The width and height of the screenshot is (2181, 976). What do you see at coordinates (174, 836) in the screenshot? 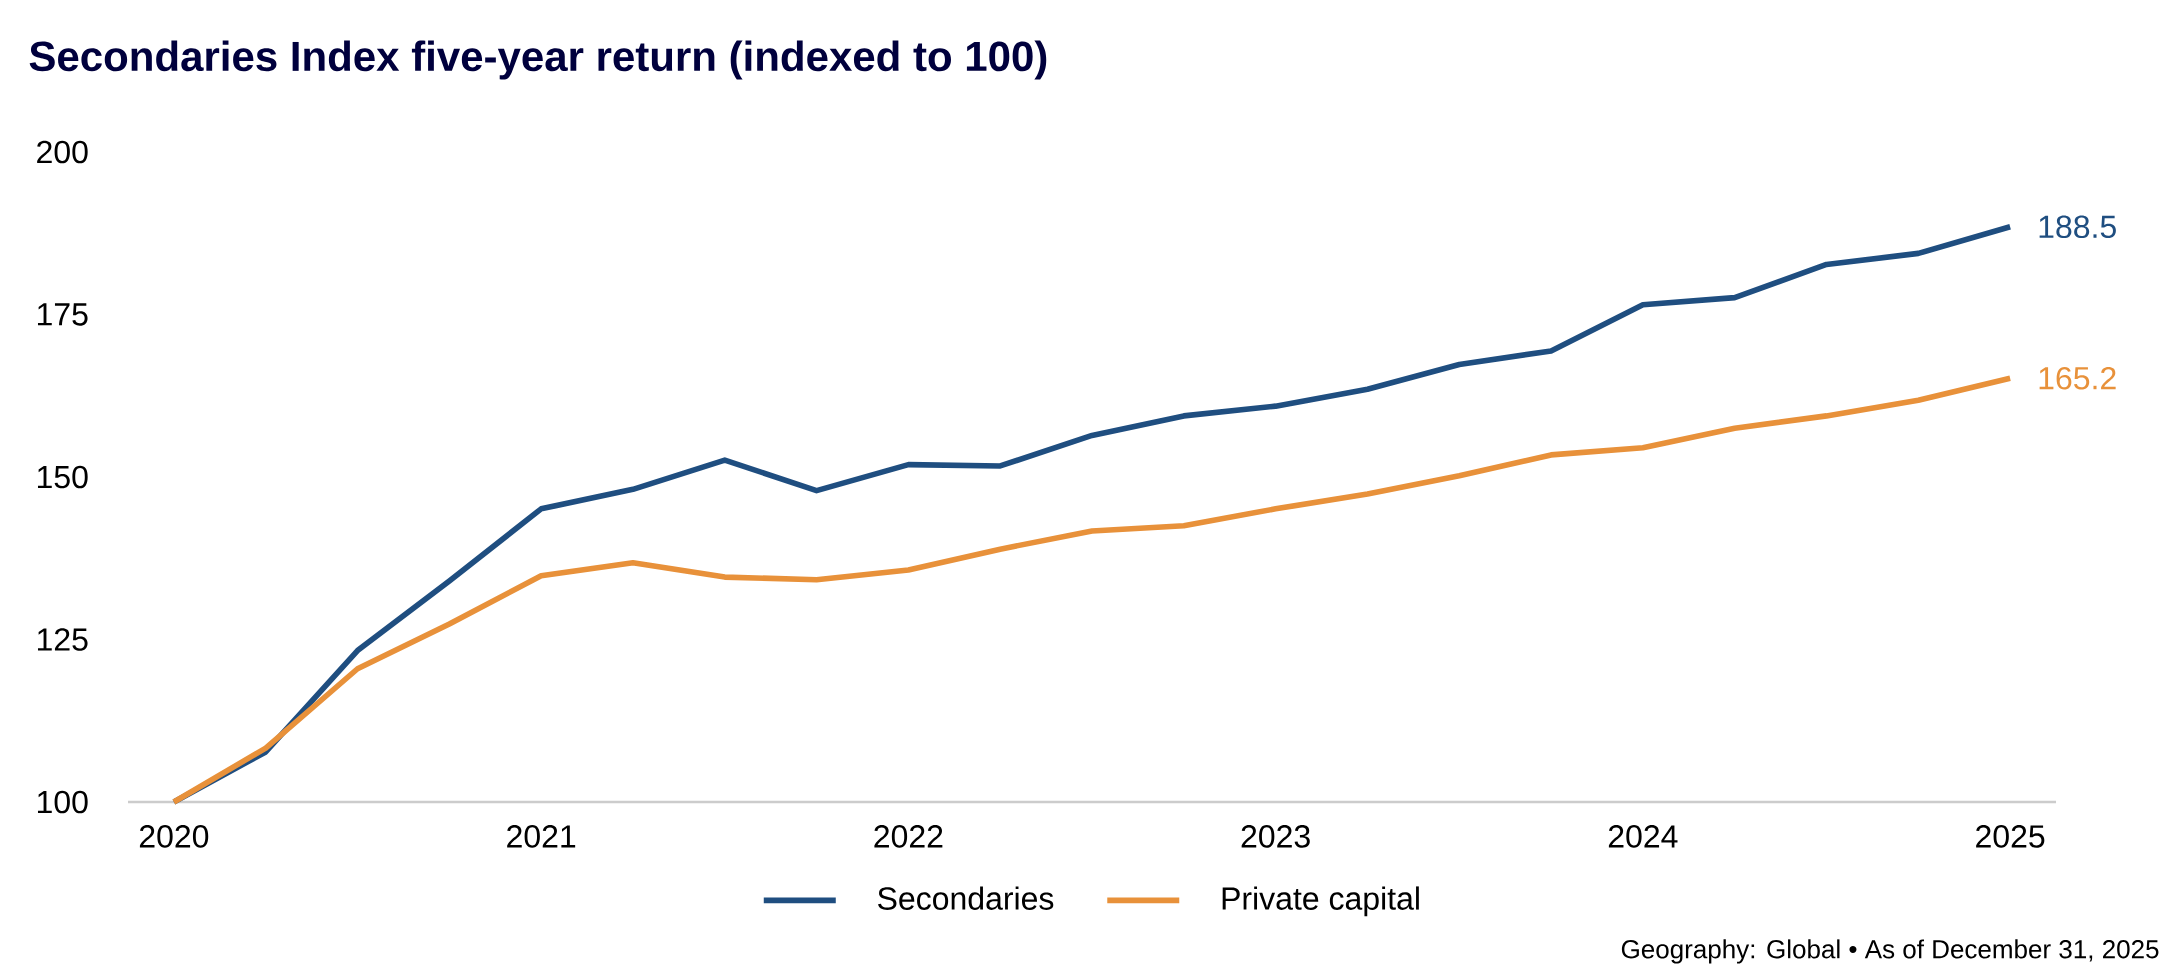
I see `x-tick-label: 2020` at bounding box center [174, 836].